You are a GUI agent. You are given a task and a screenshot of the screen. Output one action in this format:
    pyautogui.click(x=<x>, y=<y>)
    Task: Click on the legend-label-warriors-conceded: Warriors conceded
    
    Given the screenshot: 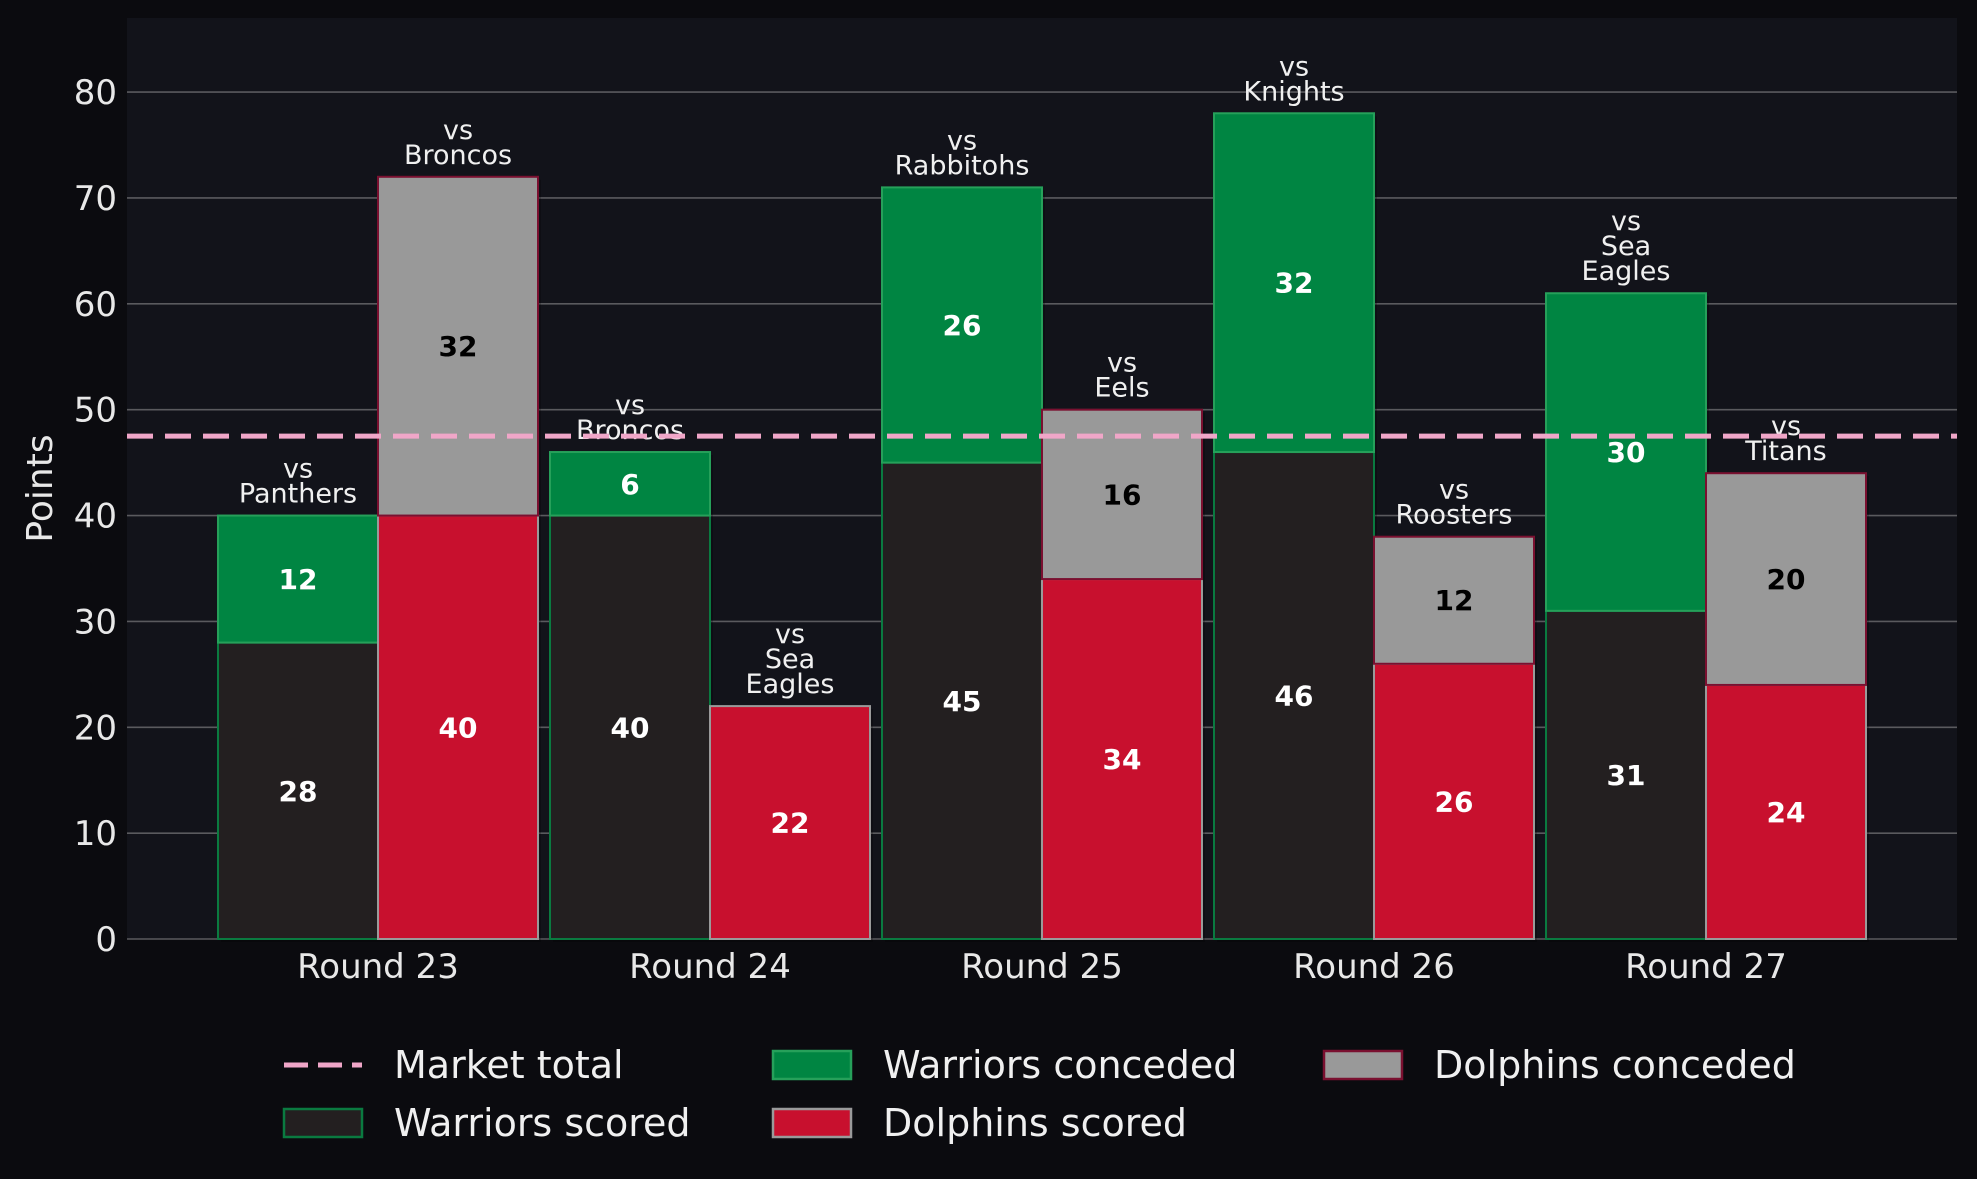 What is the action you would take?
    pyautogui.click(x=1060, y=1065)
    